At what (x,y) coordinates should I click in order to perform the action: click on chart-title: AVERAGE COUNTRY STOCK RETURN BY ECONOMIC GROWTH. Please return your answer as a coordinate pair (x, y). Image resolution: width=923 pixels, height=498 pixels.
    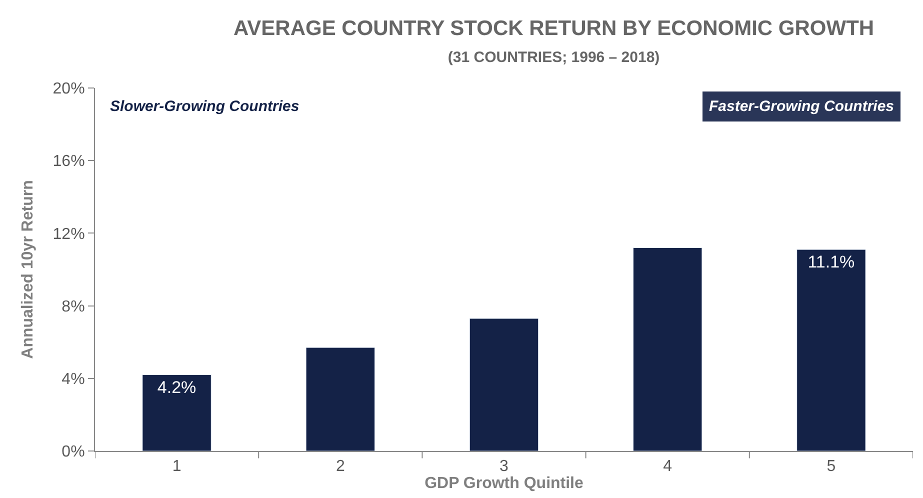
    Looking at the image, I should click on (554, 28).